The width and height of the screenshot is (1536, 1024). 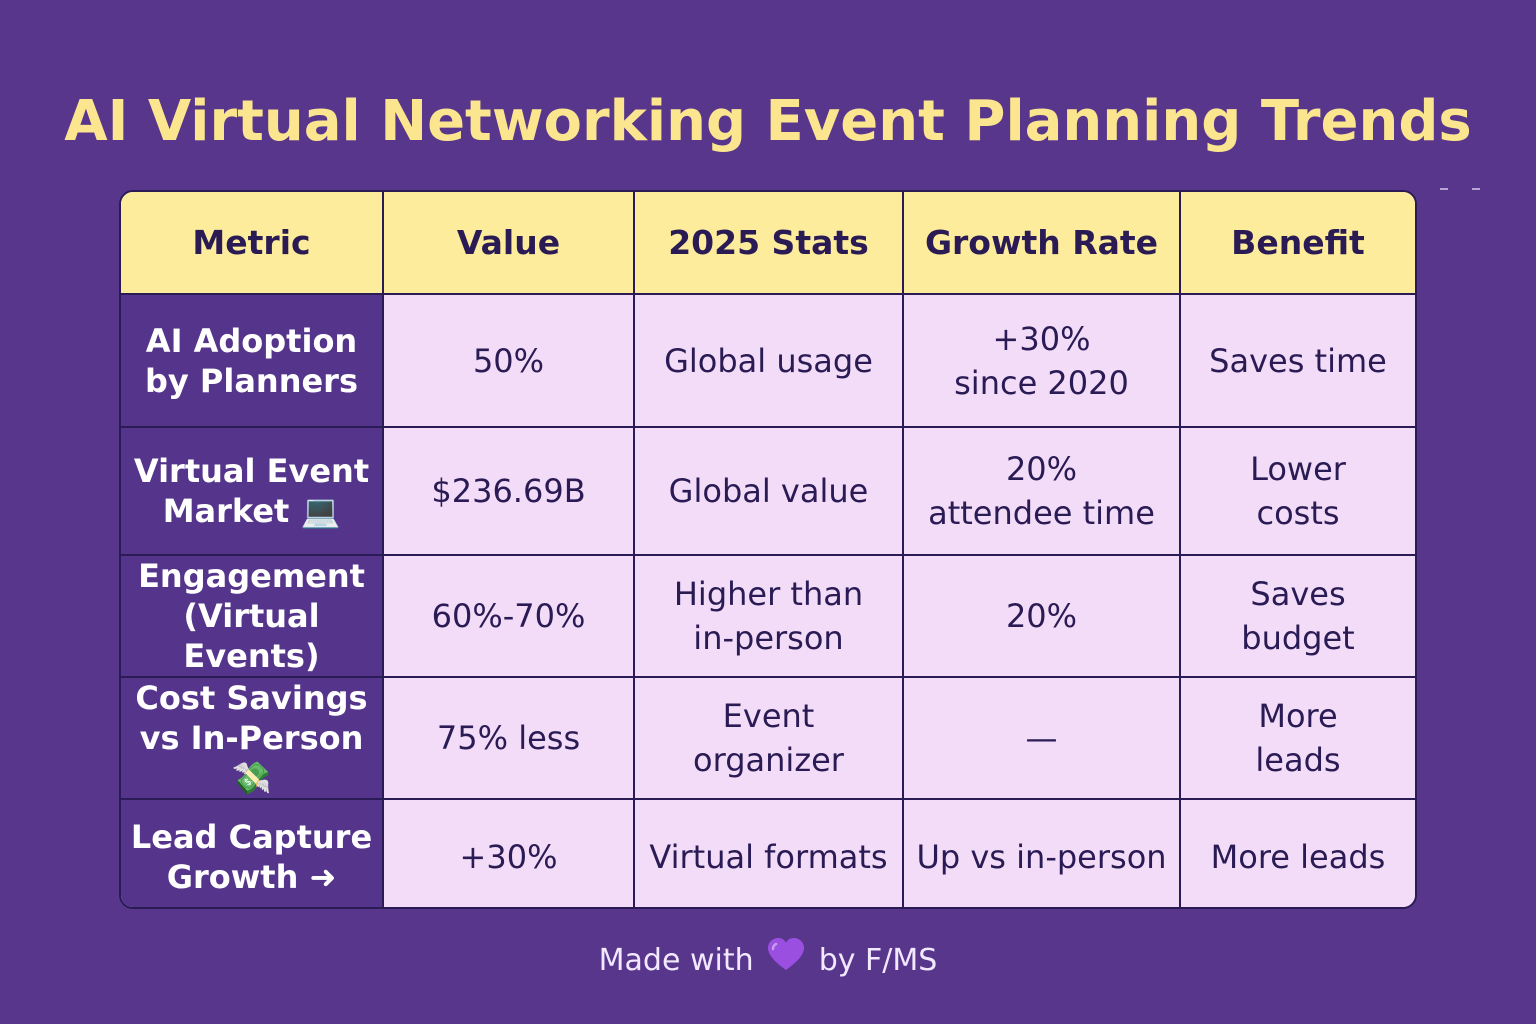 I want to click on row-growth-rate: Up vs in-person, so click(x=1041, y=852).